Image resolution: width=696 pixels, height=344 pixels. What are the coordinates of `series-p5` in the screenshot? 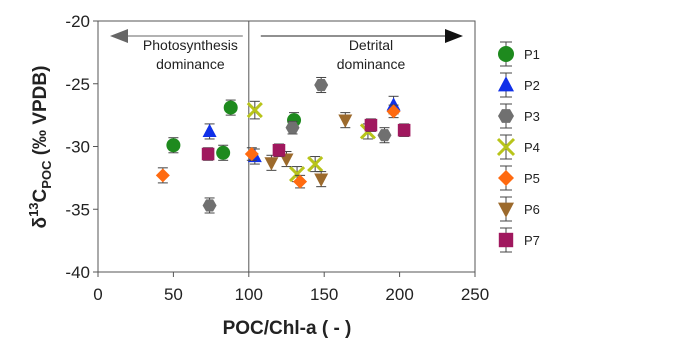 It's located at (278, 146).